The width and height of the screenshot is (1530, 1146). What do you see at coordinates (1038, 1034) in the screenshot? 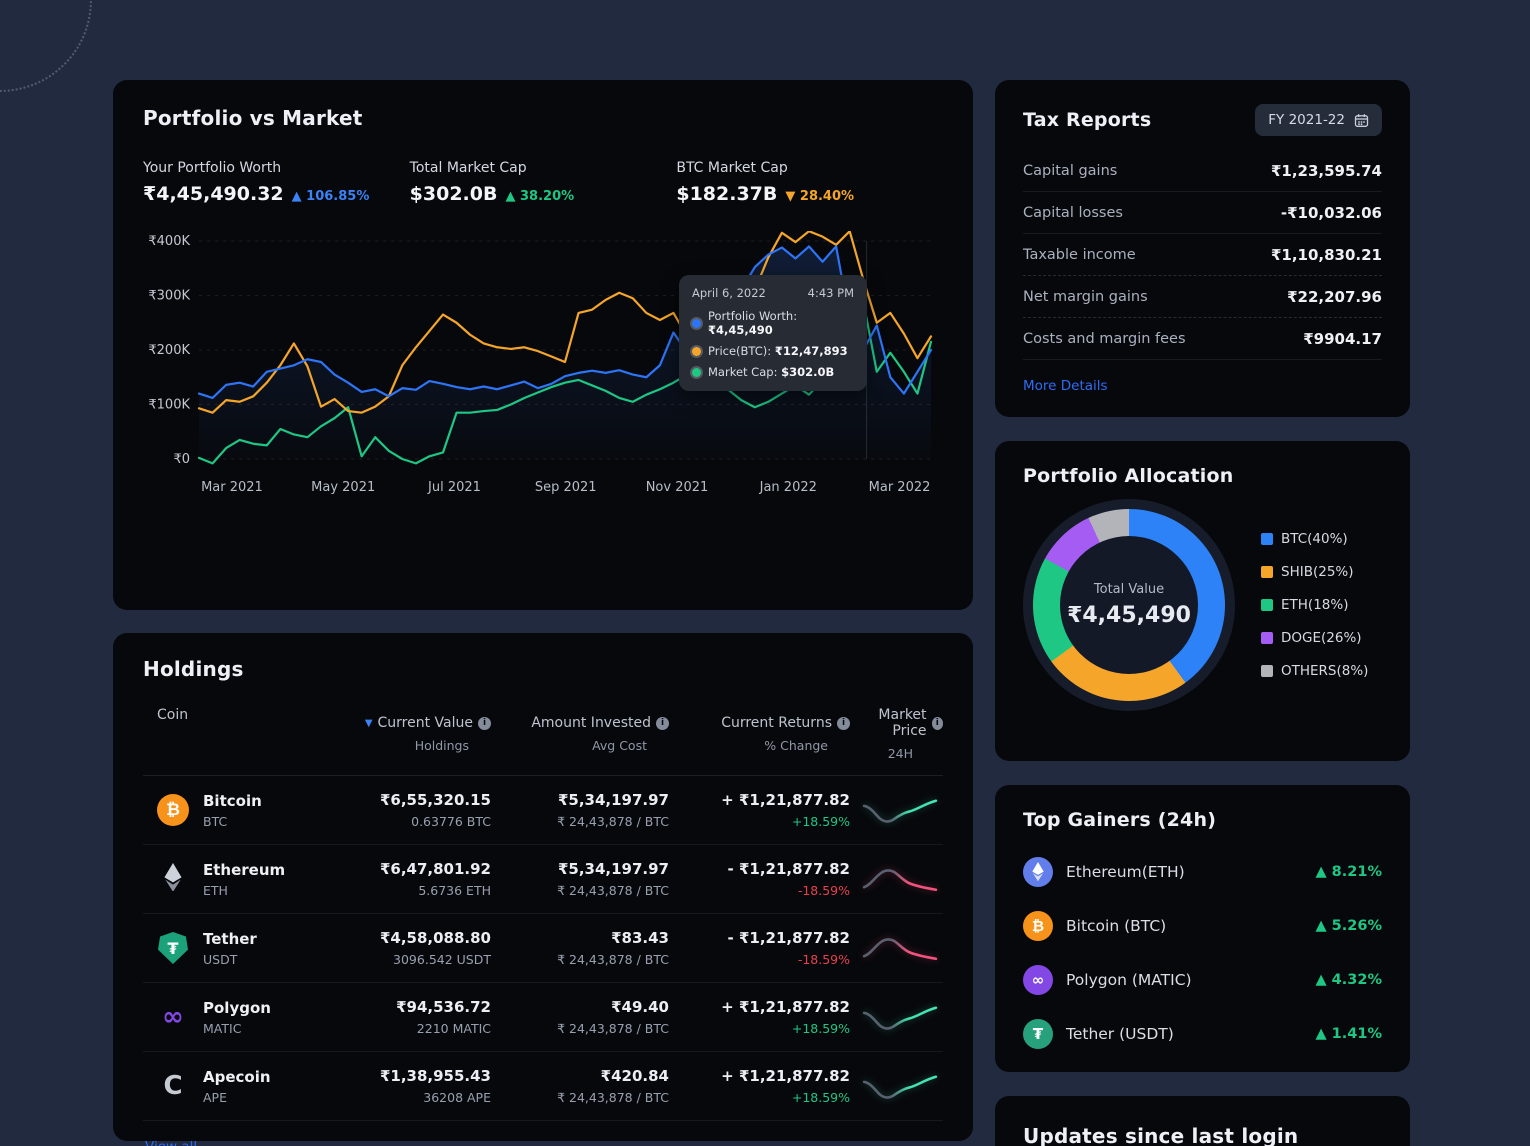
I see `usdt-icon: ₮` at bounding box center [1038, 1034].